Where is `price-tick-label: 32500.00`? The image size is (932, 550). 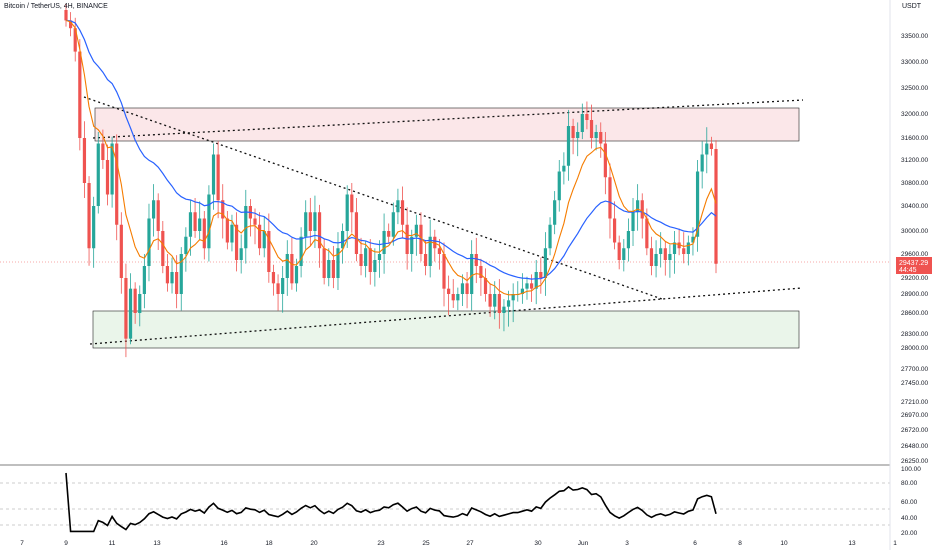
price-tick-label: 32500.00 is located at coordinates (914, 88).